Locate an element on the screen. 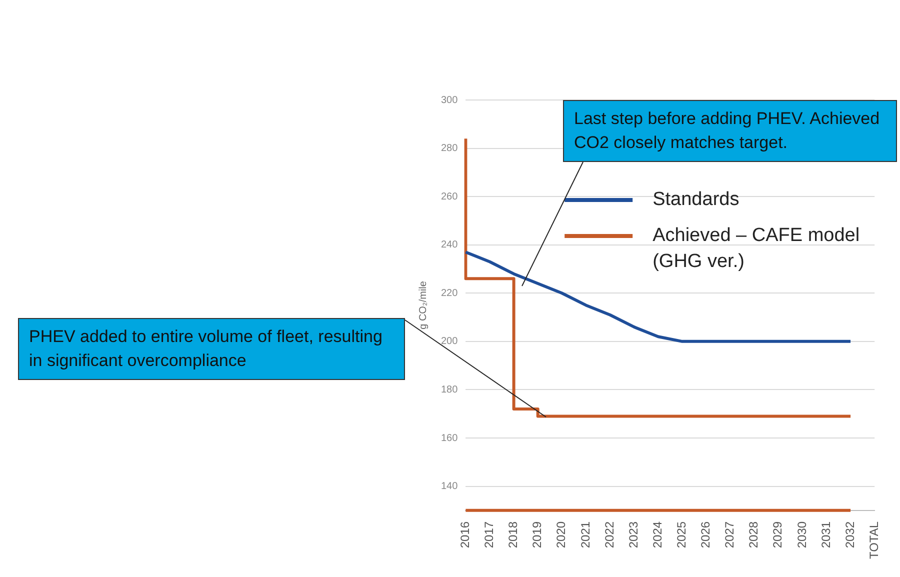  y-tick-label: 200 is located at coordinates (449, 342).